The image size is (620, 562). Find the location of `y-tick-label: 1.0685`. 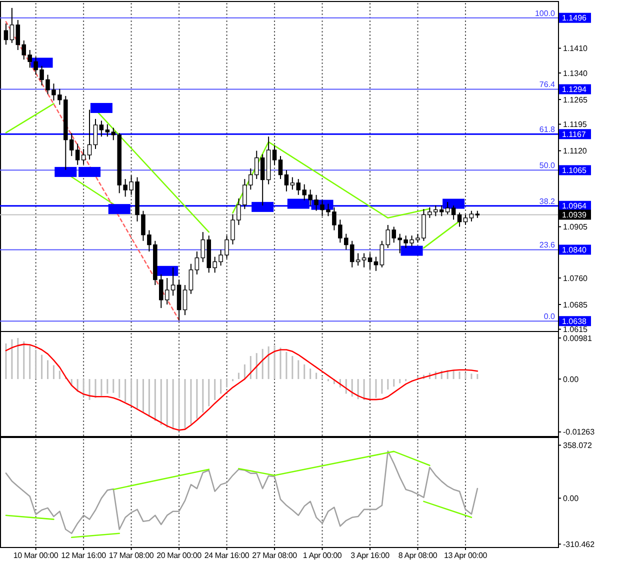

y-tick-label: 1.0685 is located at coordinates (575, 305).